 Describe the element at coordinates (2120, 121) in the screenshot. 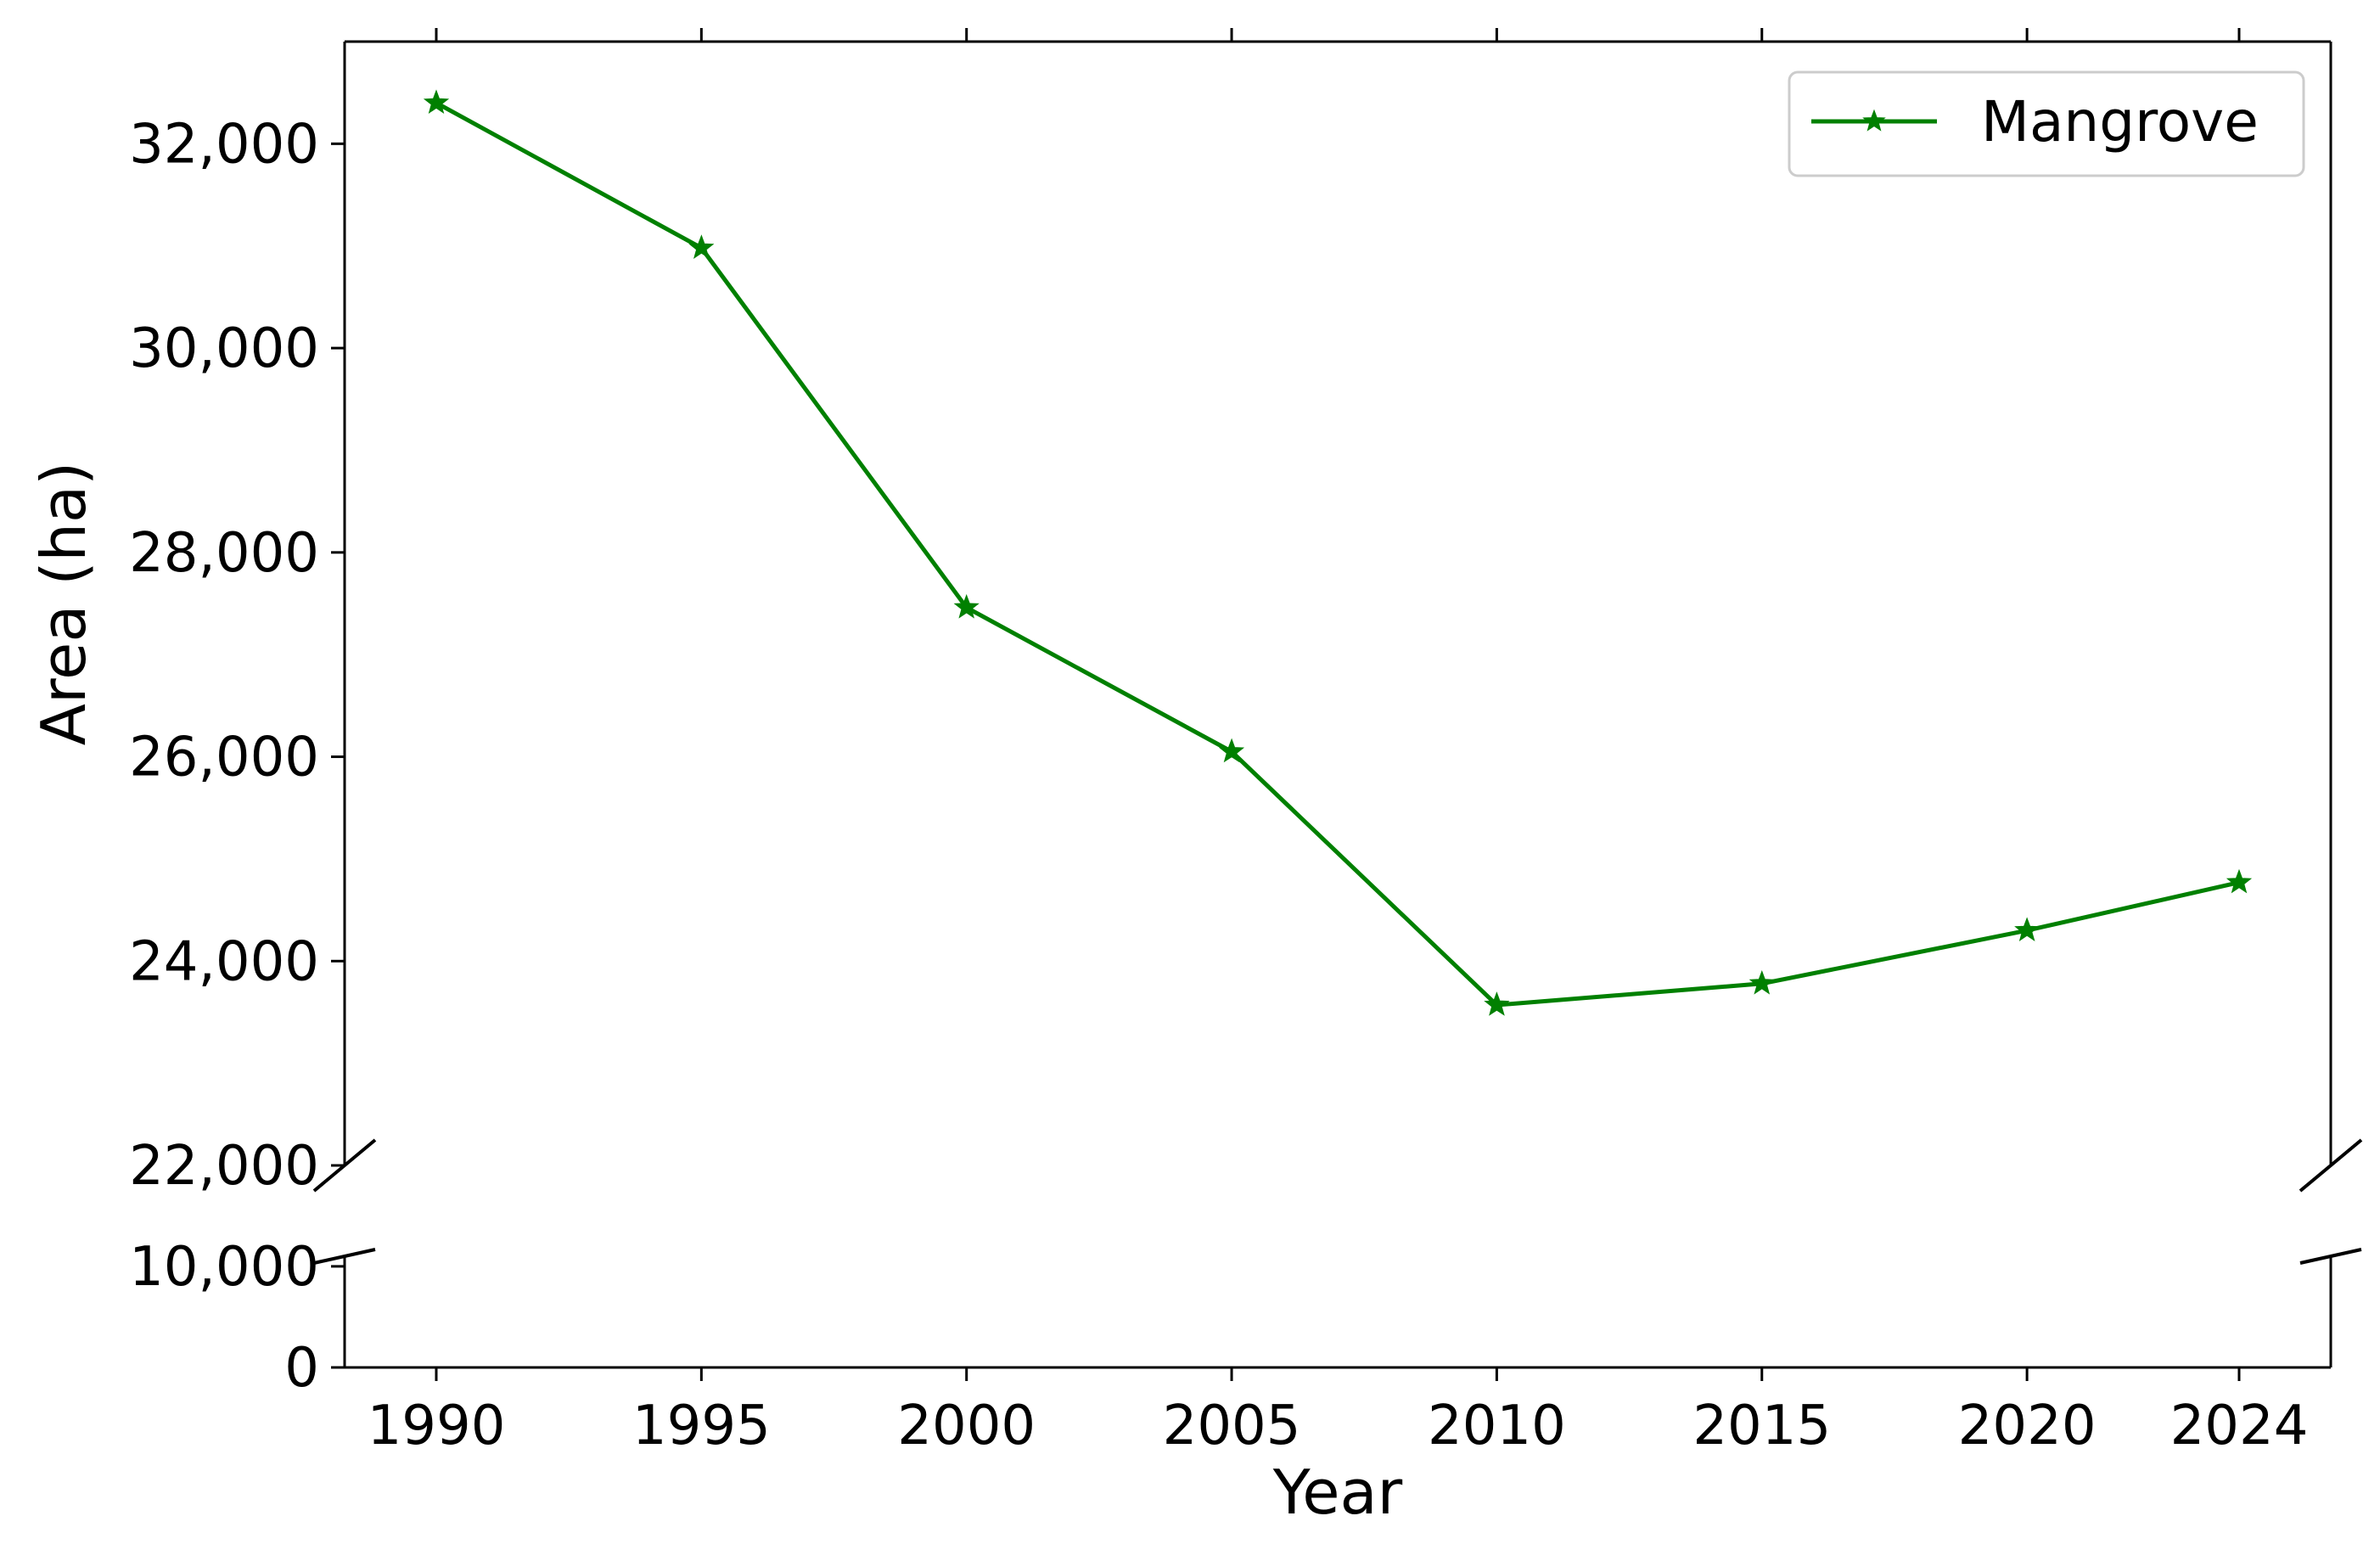

I see `legend-label-mangrove: Mangrove` at that location.